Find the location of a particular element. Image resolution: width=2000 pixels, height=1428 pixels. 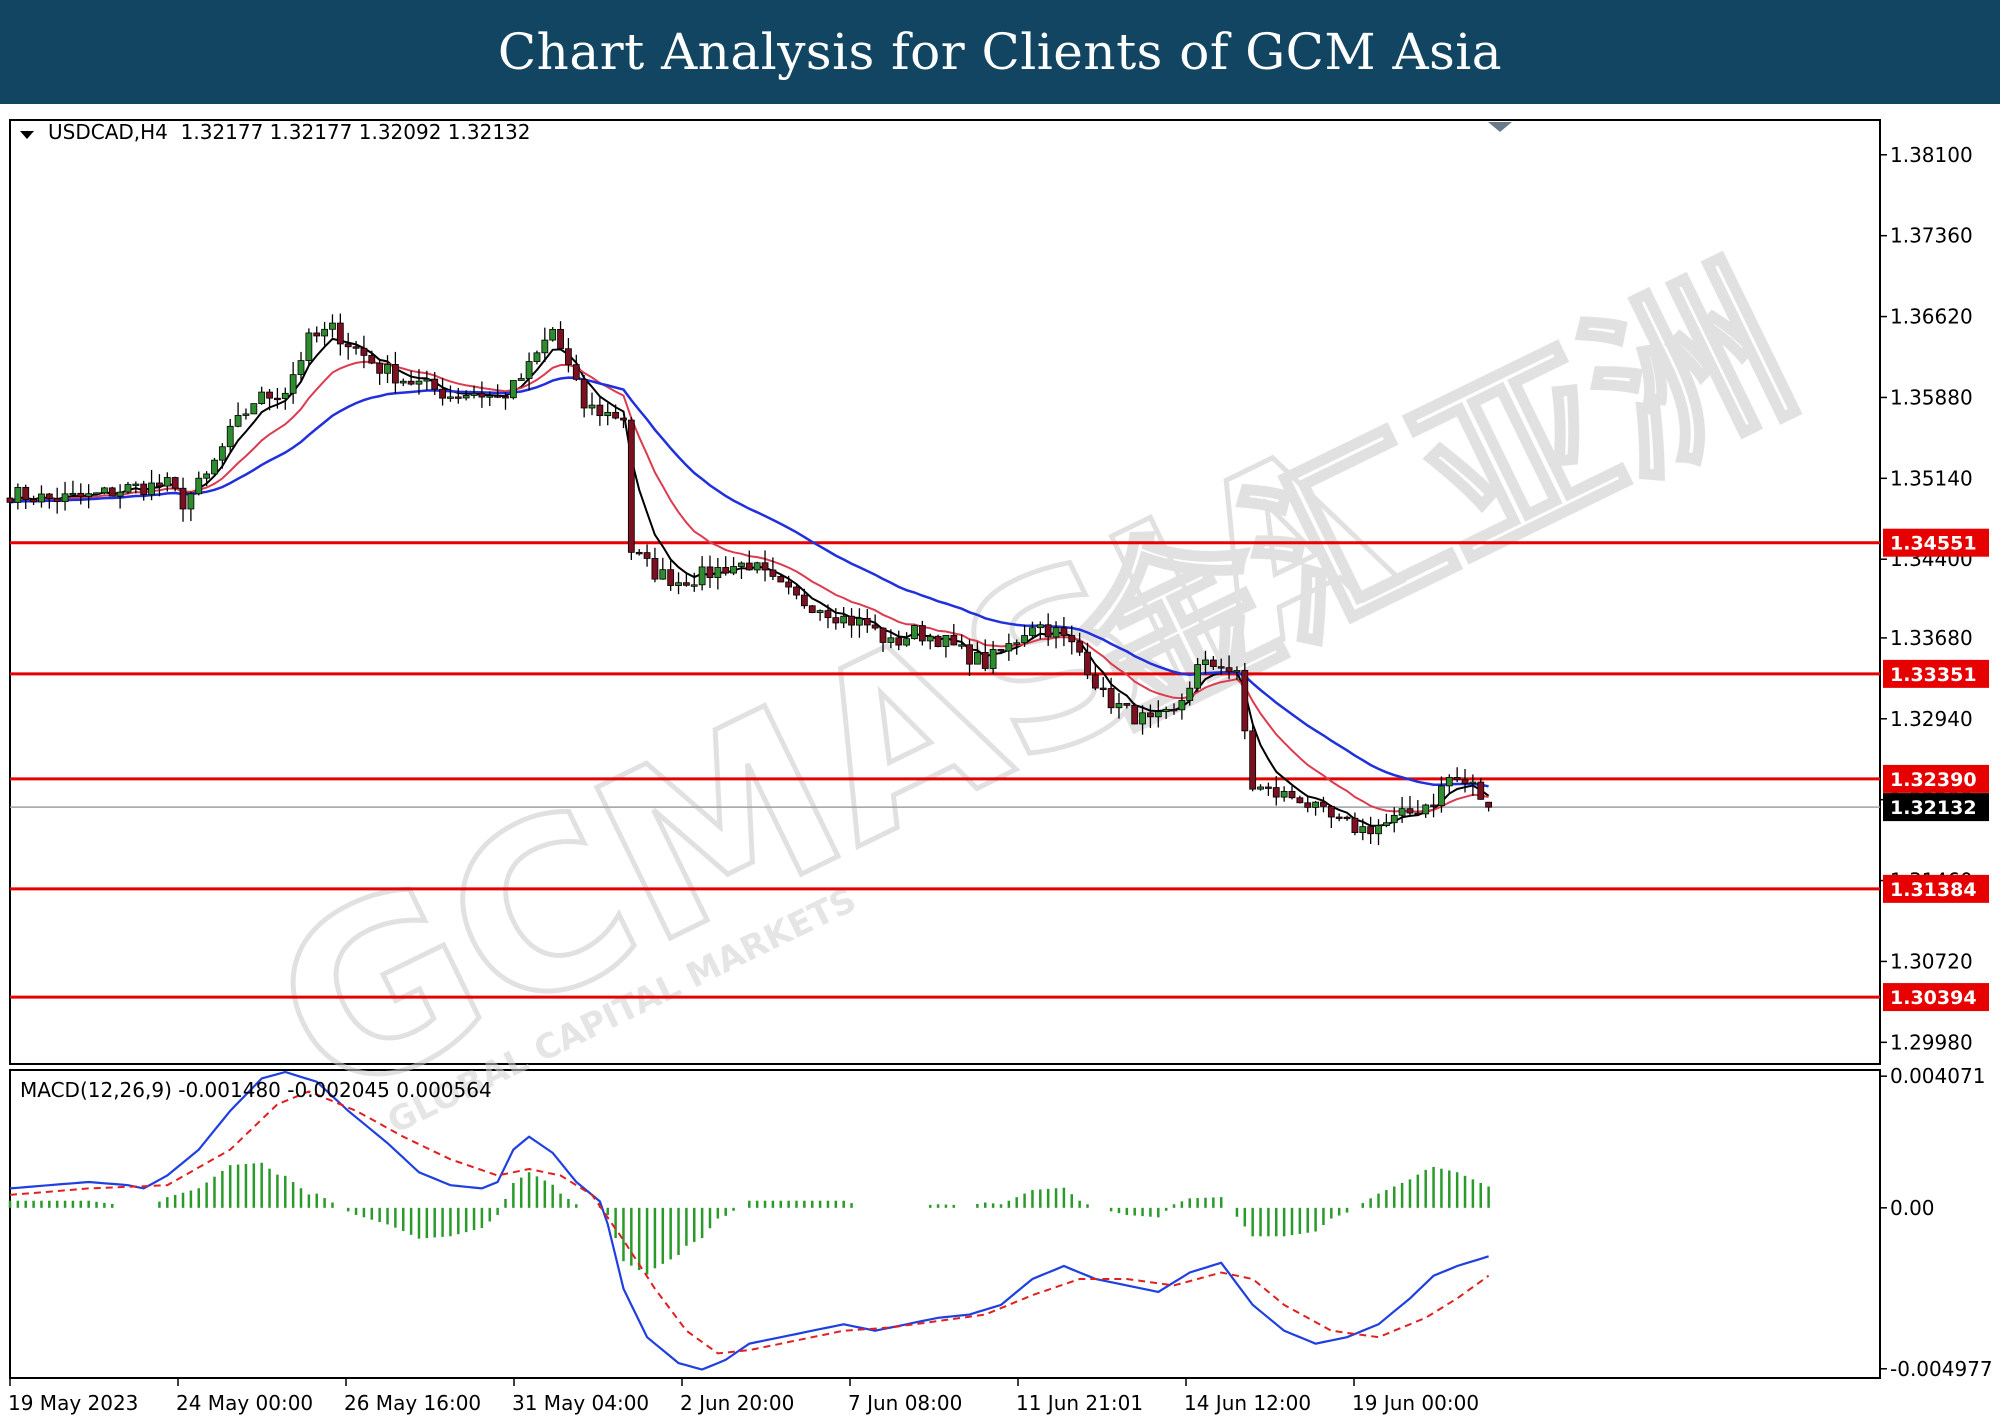

time-tick-label: 14 Jun 12:00 is located at coordinates (1247, 1403).